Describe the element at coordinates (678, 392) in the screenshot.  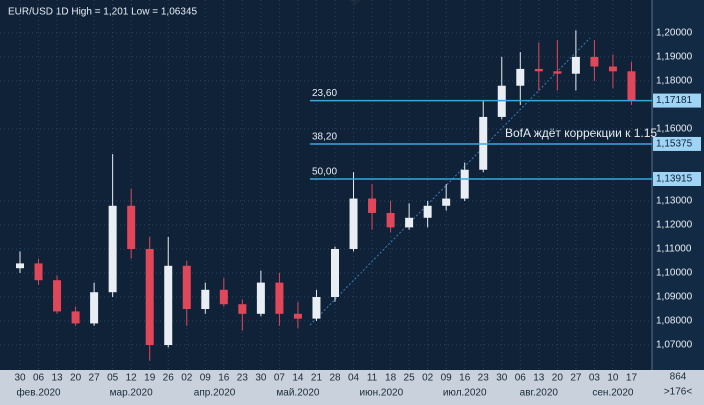
I see `corner-label: >176<` at that location.